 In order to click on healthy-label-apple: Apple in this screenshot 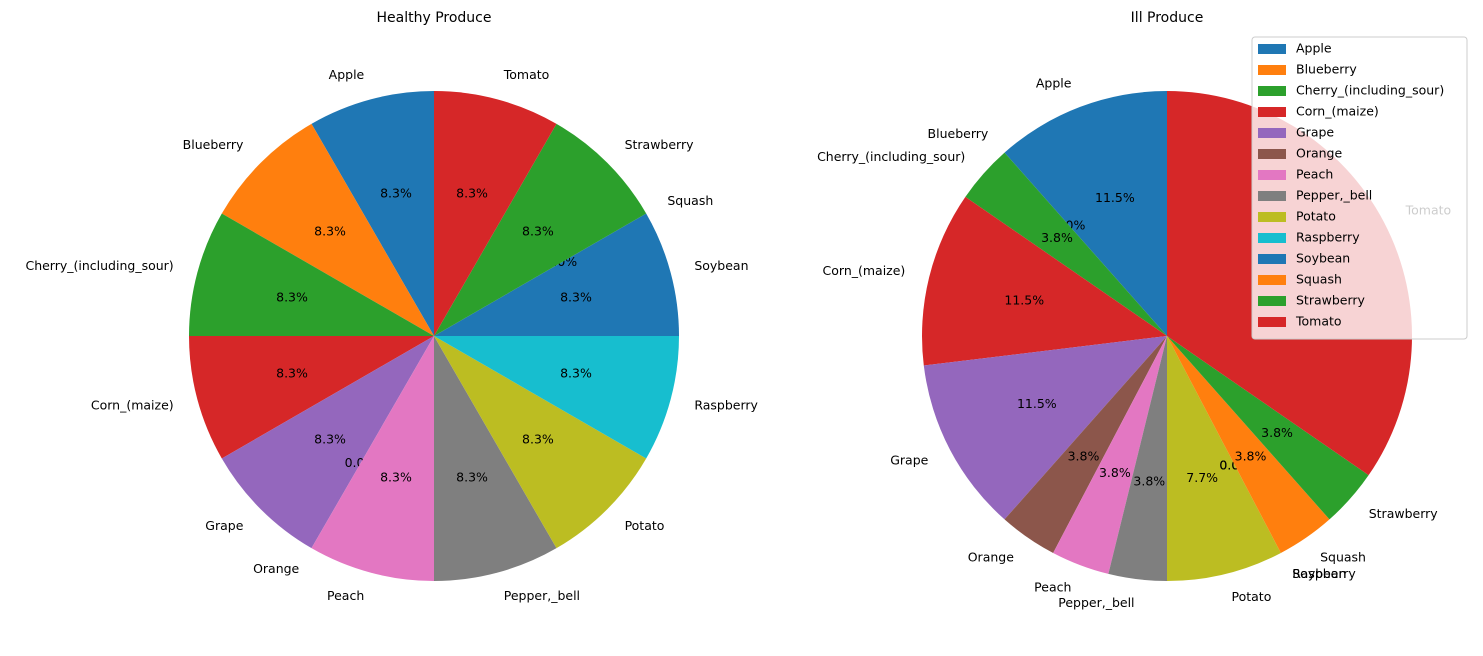, I will do `click(347, 74)`.